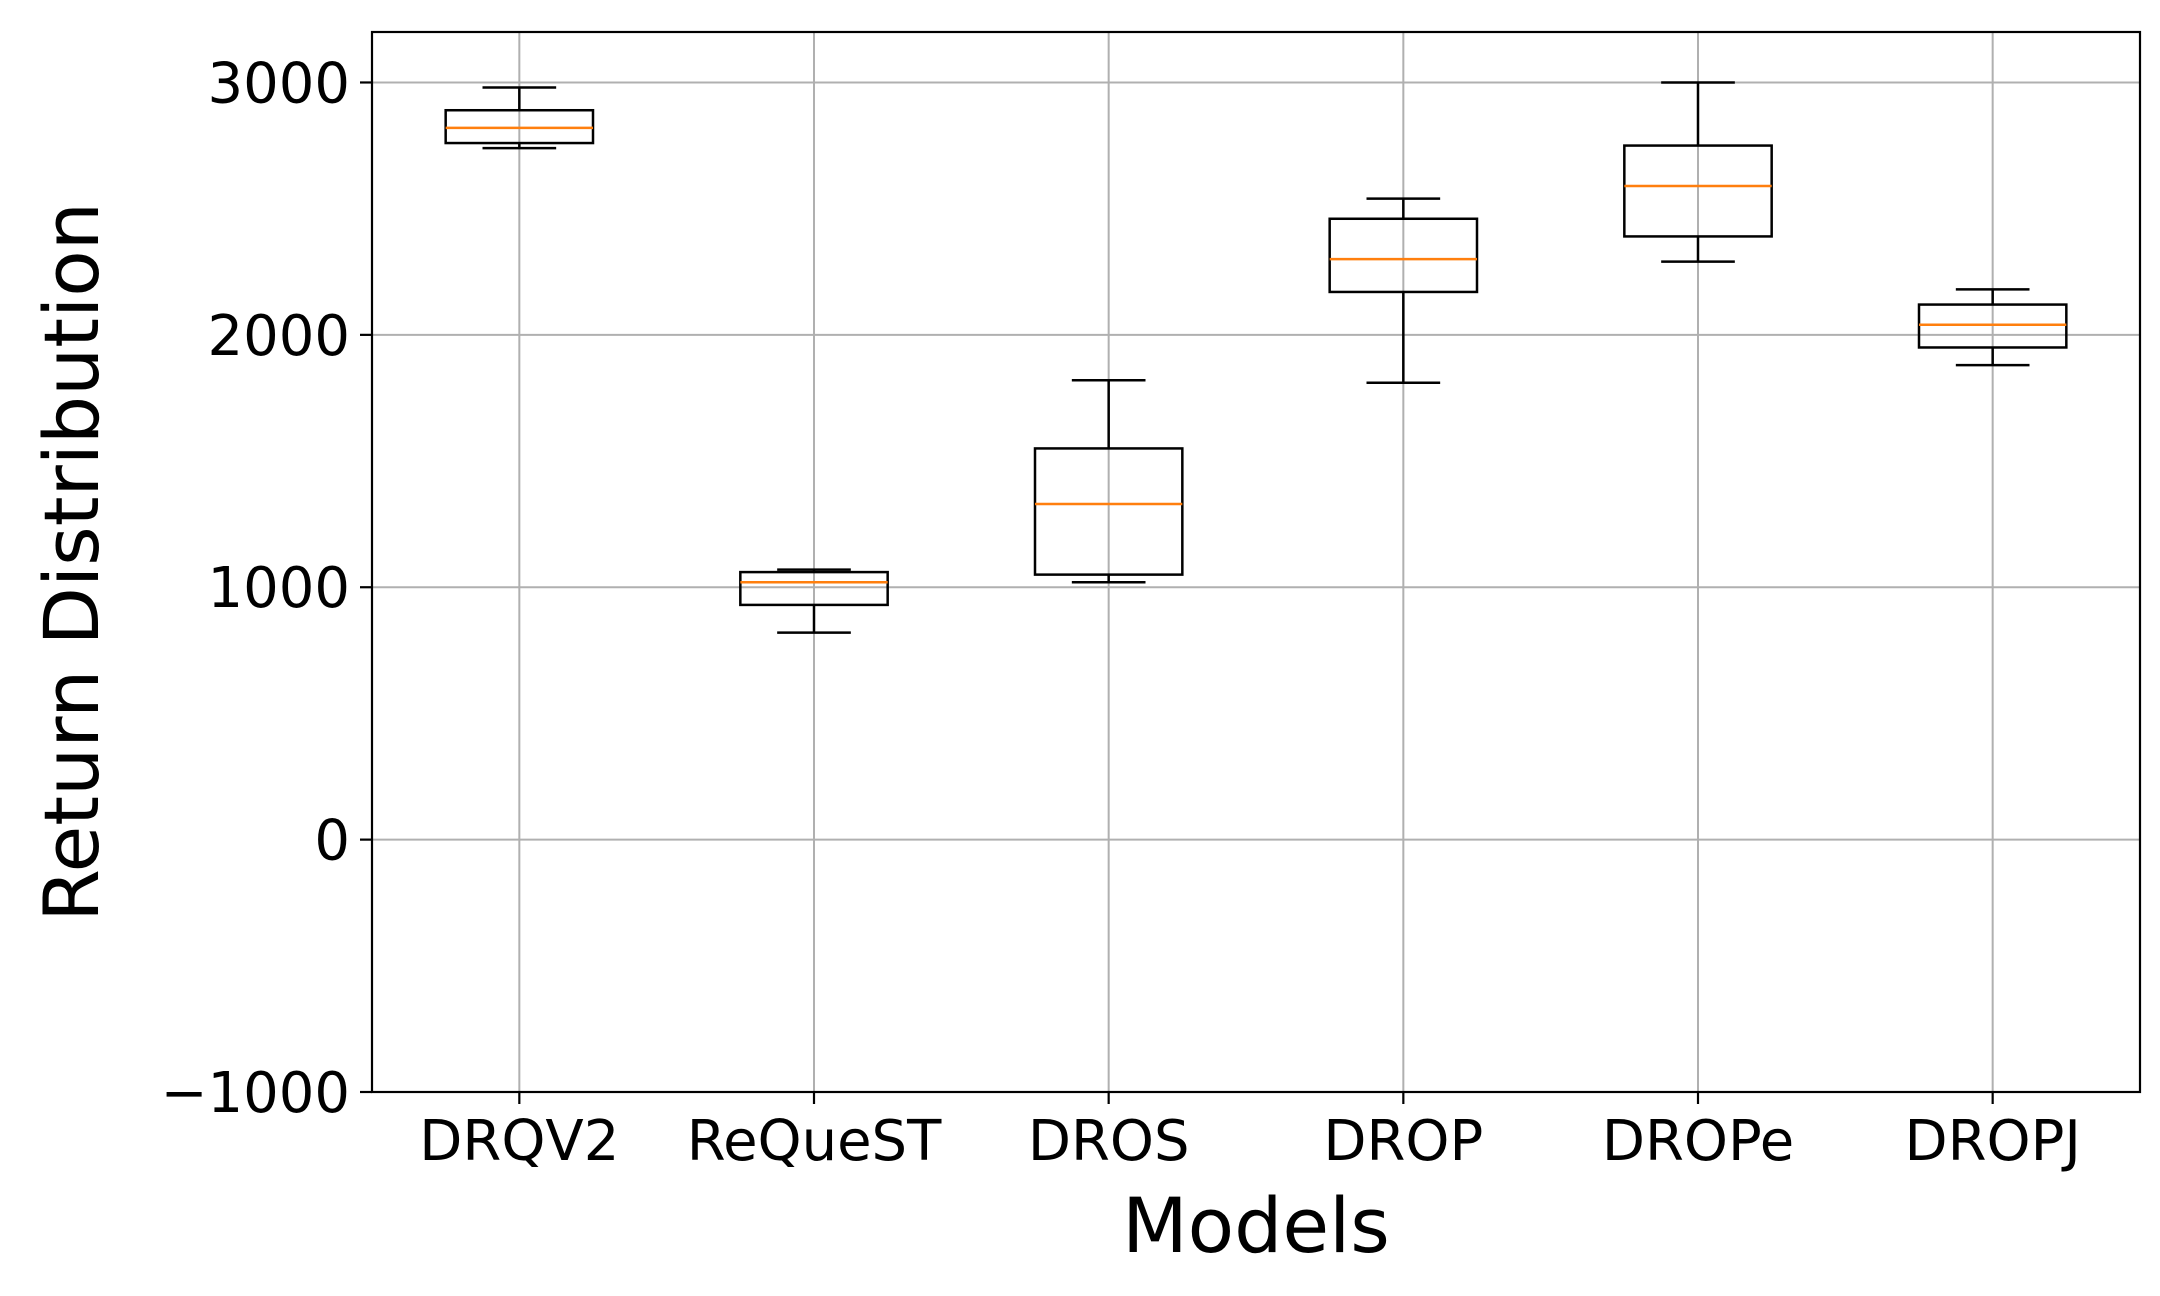  What do you see at coordinates (278, 588) in the screenshot?
I see `y-tick-label: 1000` at bounding box center [278, 588].